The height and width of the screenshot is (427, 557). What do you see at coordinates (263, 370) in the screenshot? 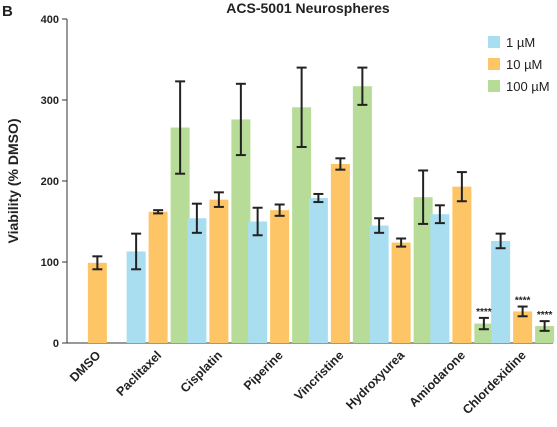
I see `x-tick-label: Piperine` at bounding box center [263, 370].